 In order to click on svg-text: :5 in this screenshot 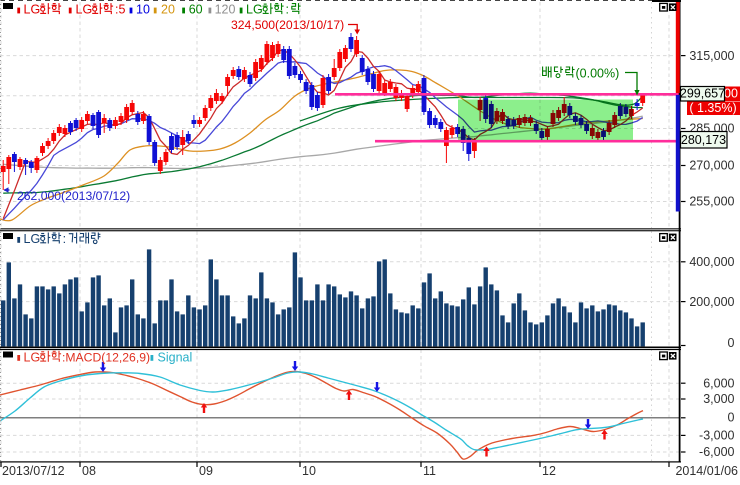, I will do `click(120, 9)`.